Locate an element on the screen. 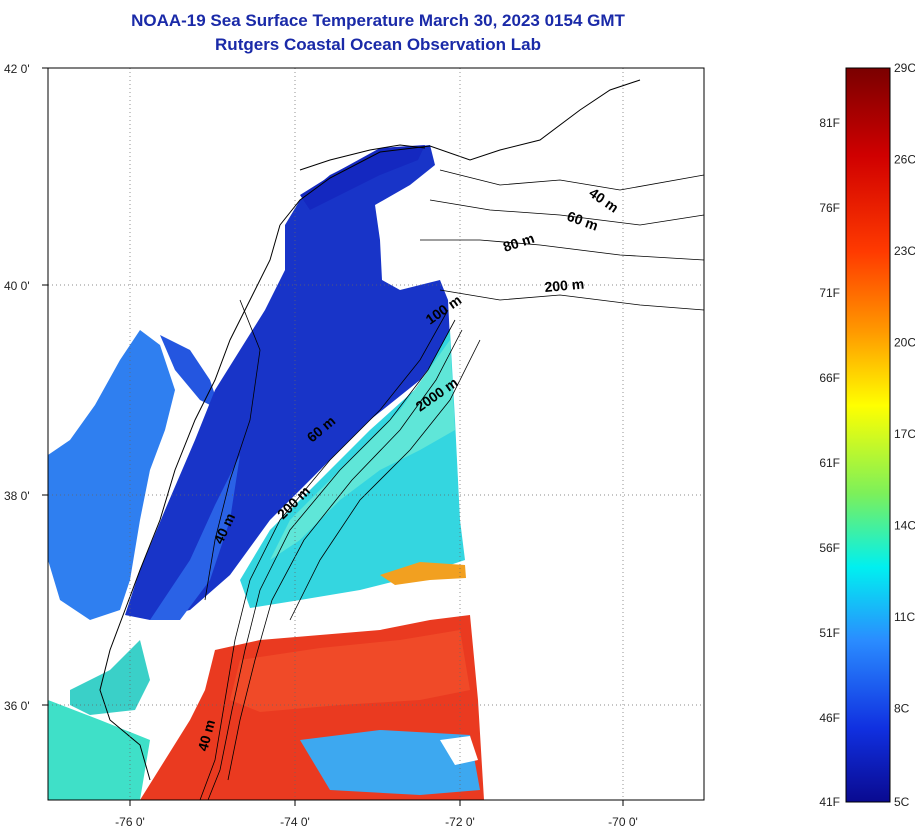 The image size is (919, 832). map-subtitle: Rutgers Coastal Ocean Observation Lab is located at coordinates (378, 44).